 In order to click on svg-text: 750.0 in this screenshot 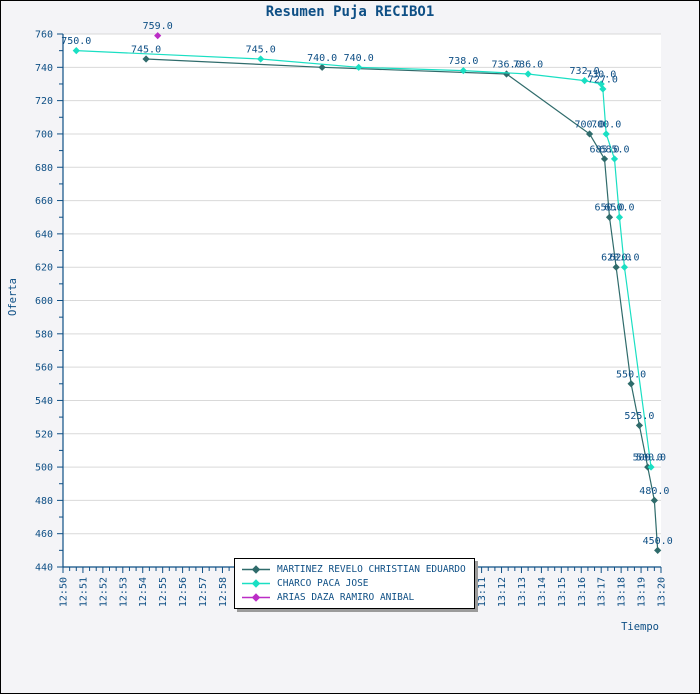, I will do `click(76, 41)`.